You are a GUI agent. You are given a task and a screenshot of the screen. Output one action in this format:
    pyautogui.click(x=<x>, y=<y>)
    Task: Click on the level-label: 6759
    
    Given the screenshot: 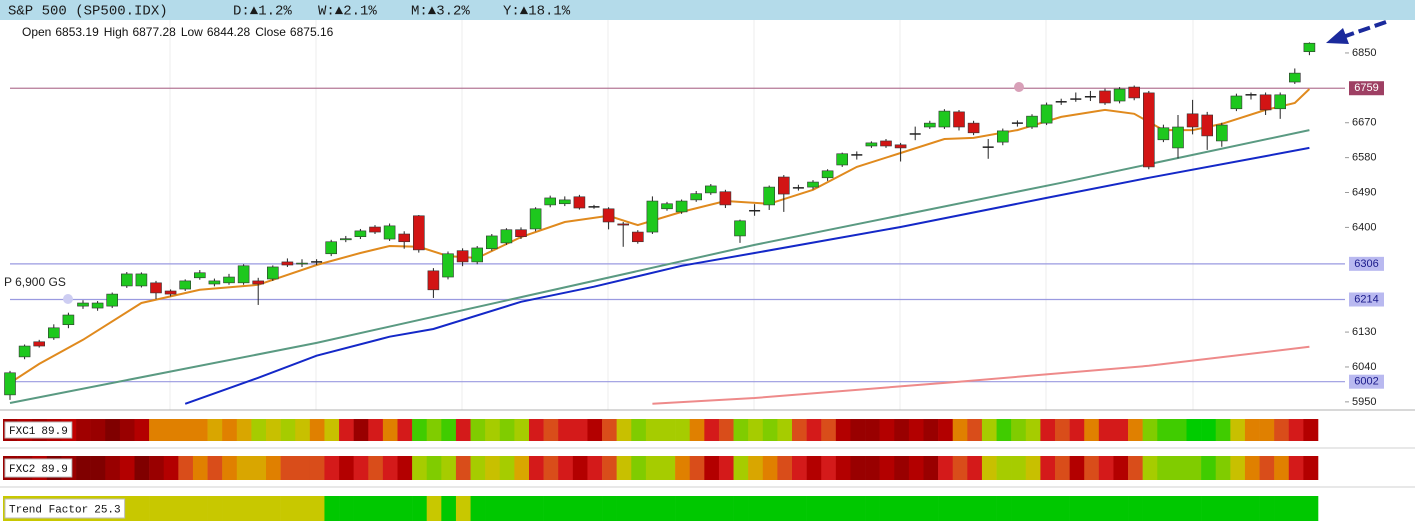 What is the action you would take?
    pyautogui.click(x=1366, y=88)
    